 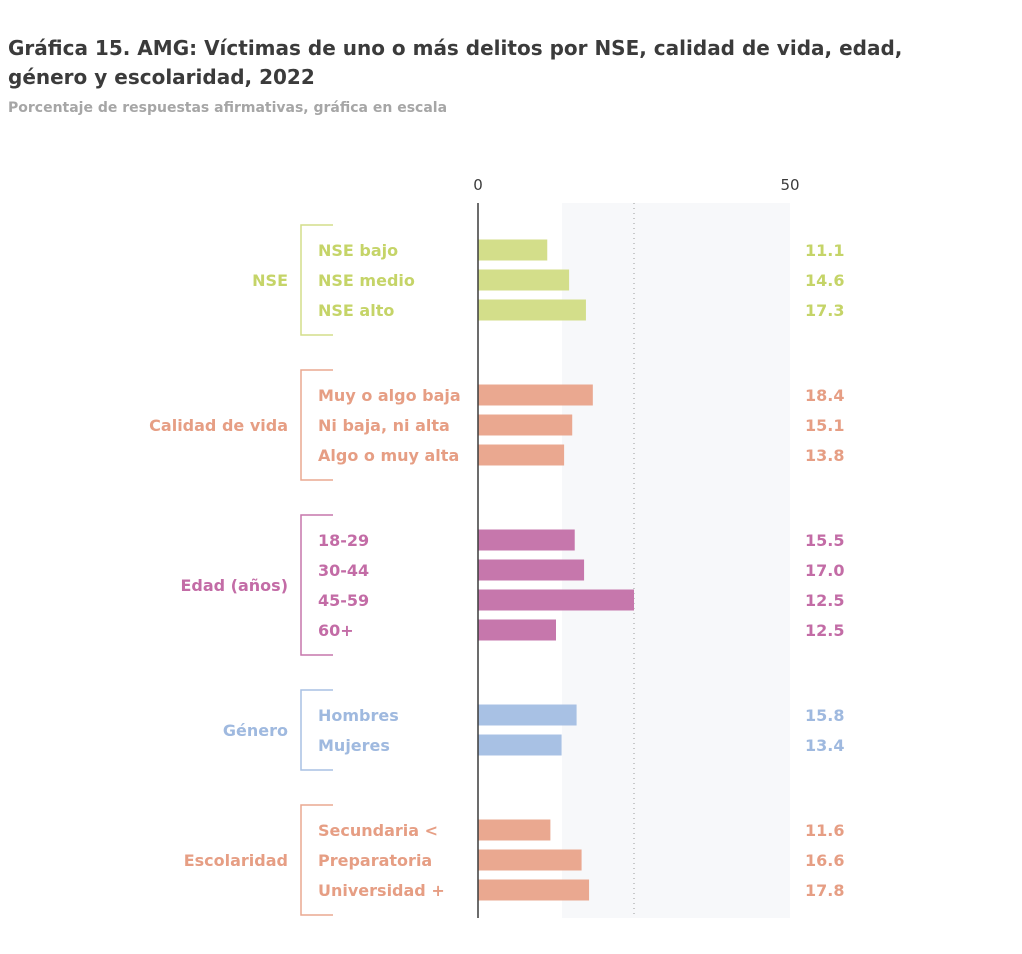 What do you see at coordinates (824, 540) in the screenshot?
I see `data-label: 15.5` at bounding box center [824, 540].